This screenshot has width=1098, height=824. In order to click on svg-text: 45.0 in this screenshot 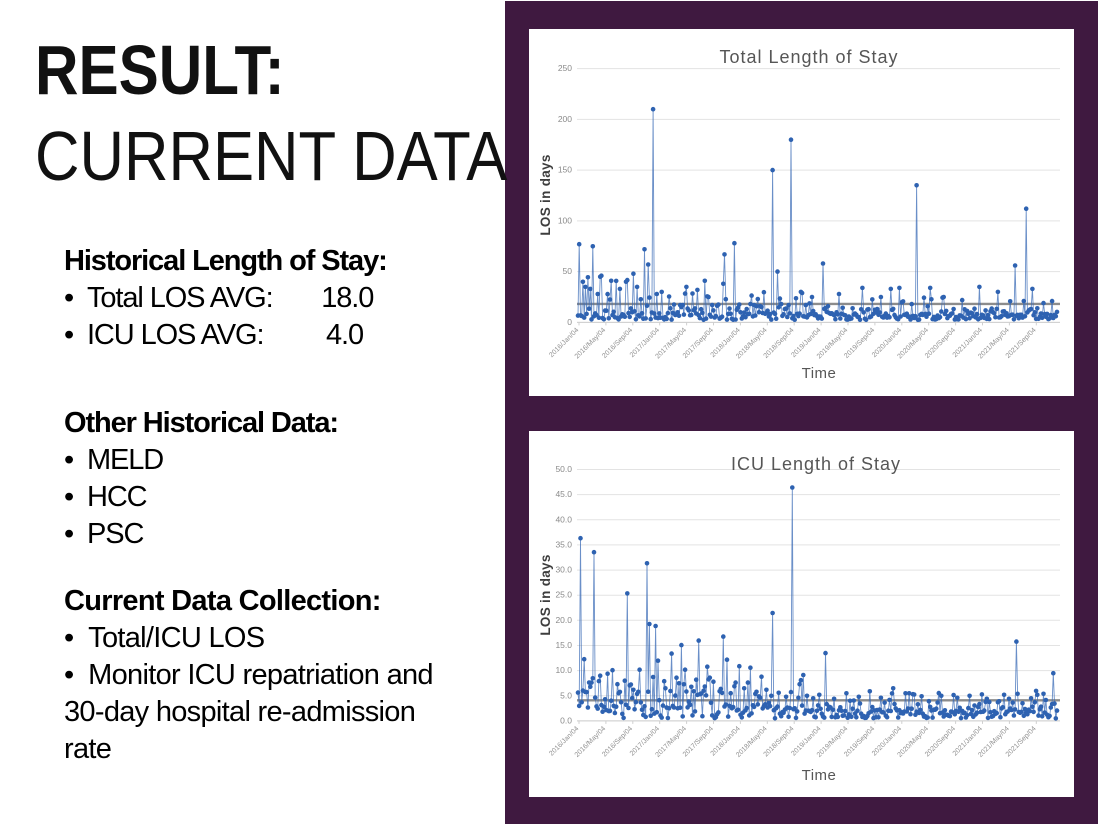, I will do `click(563, 494)`.